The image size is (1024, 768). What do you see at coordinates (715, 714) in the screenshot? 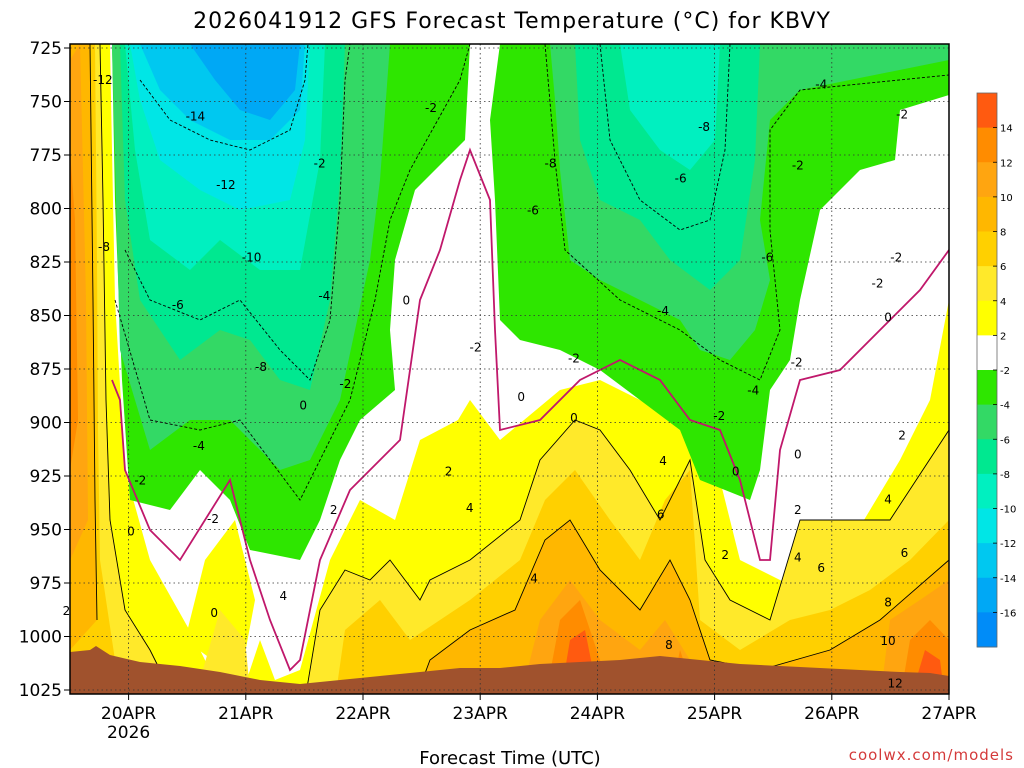
I see `x-tick-label-25apr: 25APR` at bounding box center [715, 714].